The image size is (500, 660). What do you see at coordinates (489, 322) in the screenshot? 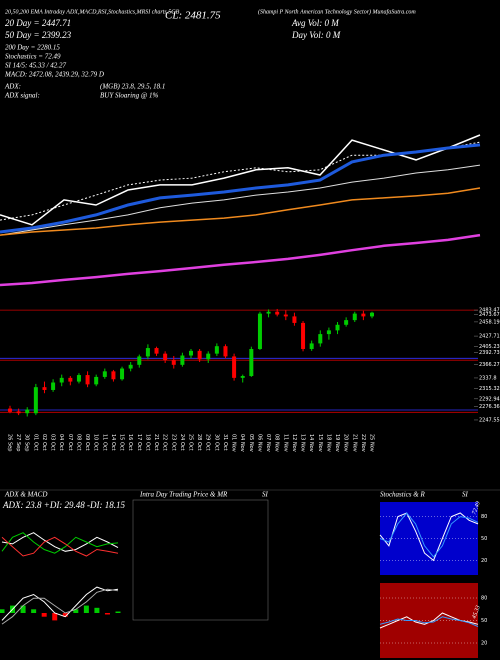
I see `y-tick-label: 2458.19` at bounding box center [489, 322].